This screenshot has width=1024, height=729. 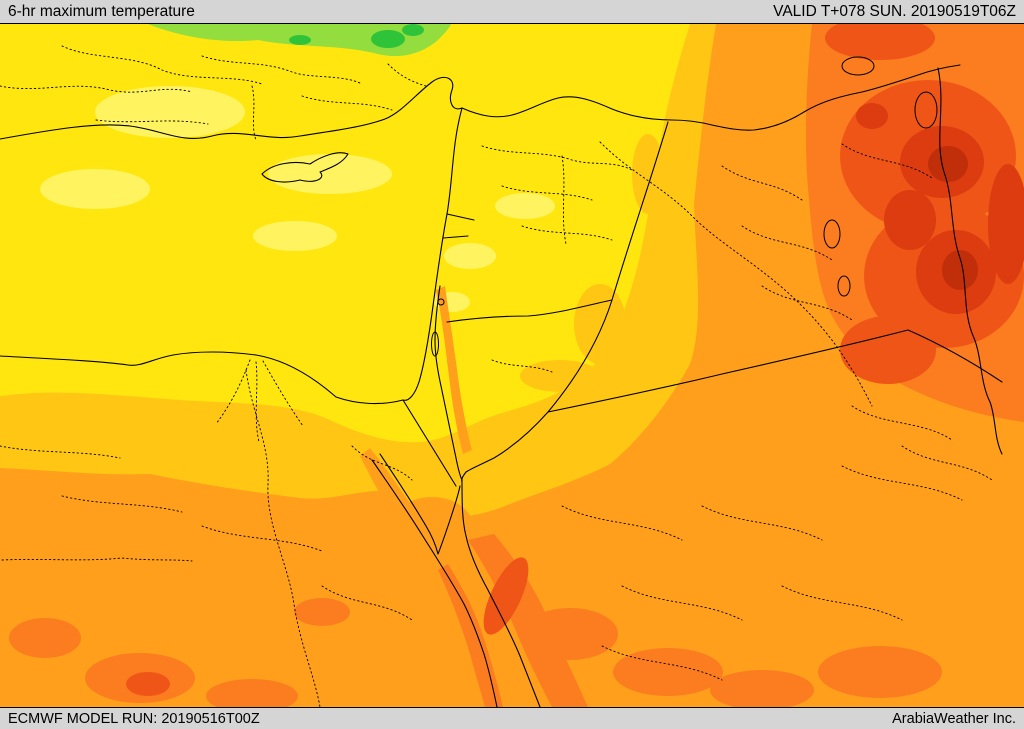 I want to click on map-title: 6-hr maximum temperature, so click(x=101, y=11).